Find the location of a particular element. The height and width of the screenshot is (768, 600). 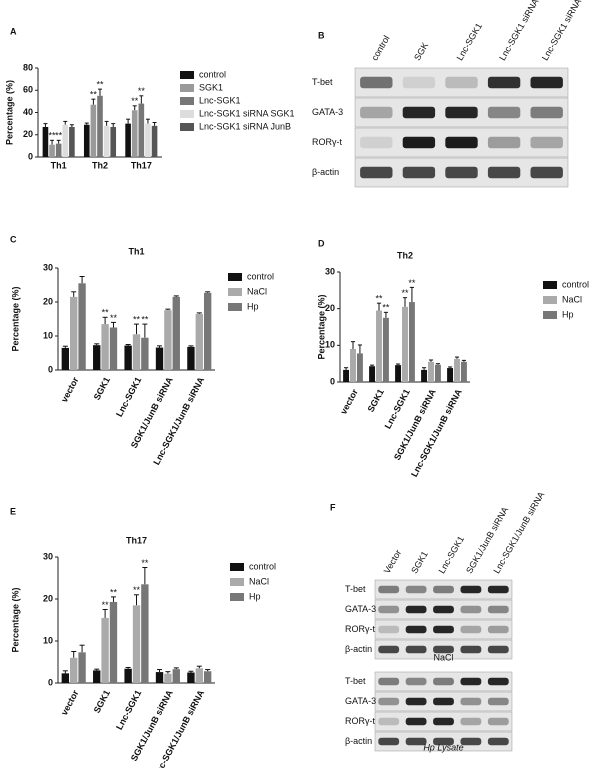

blot-caption: Hp Lysate is located at coordinates (443, 747).